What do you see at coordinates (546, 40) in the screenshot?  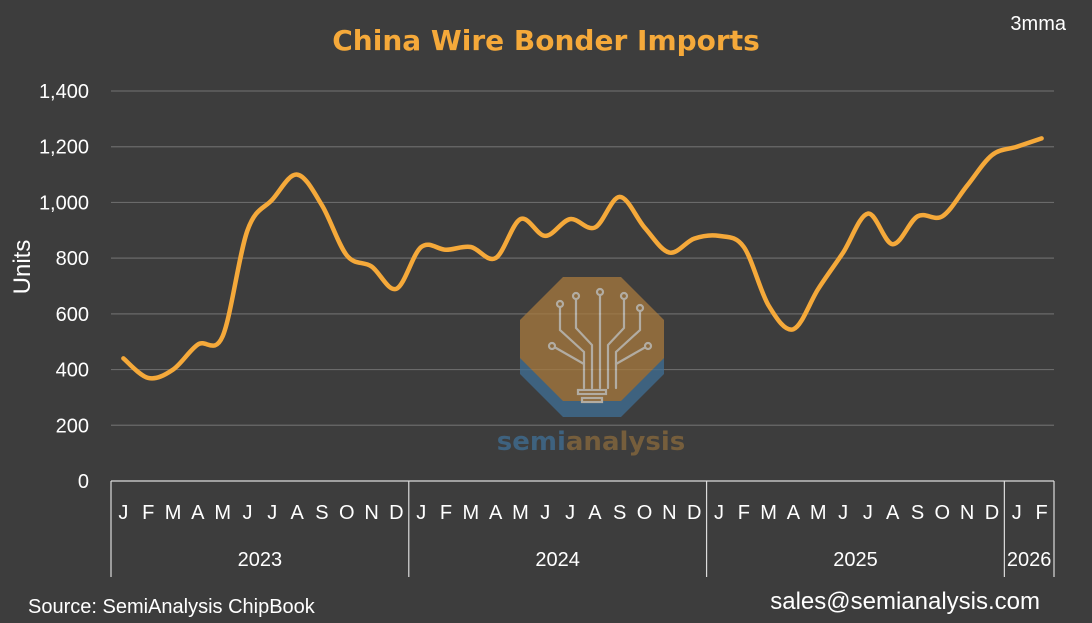 I see `chart-title: China Wire Bonder Imports` at bounding box center [546, 40].